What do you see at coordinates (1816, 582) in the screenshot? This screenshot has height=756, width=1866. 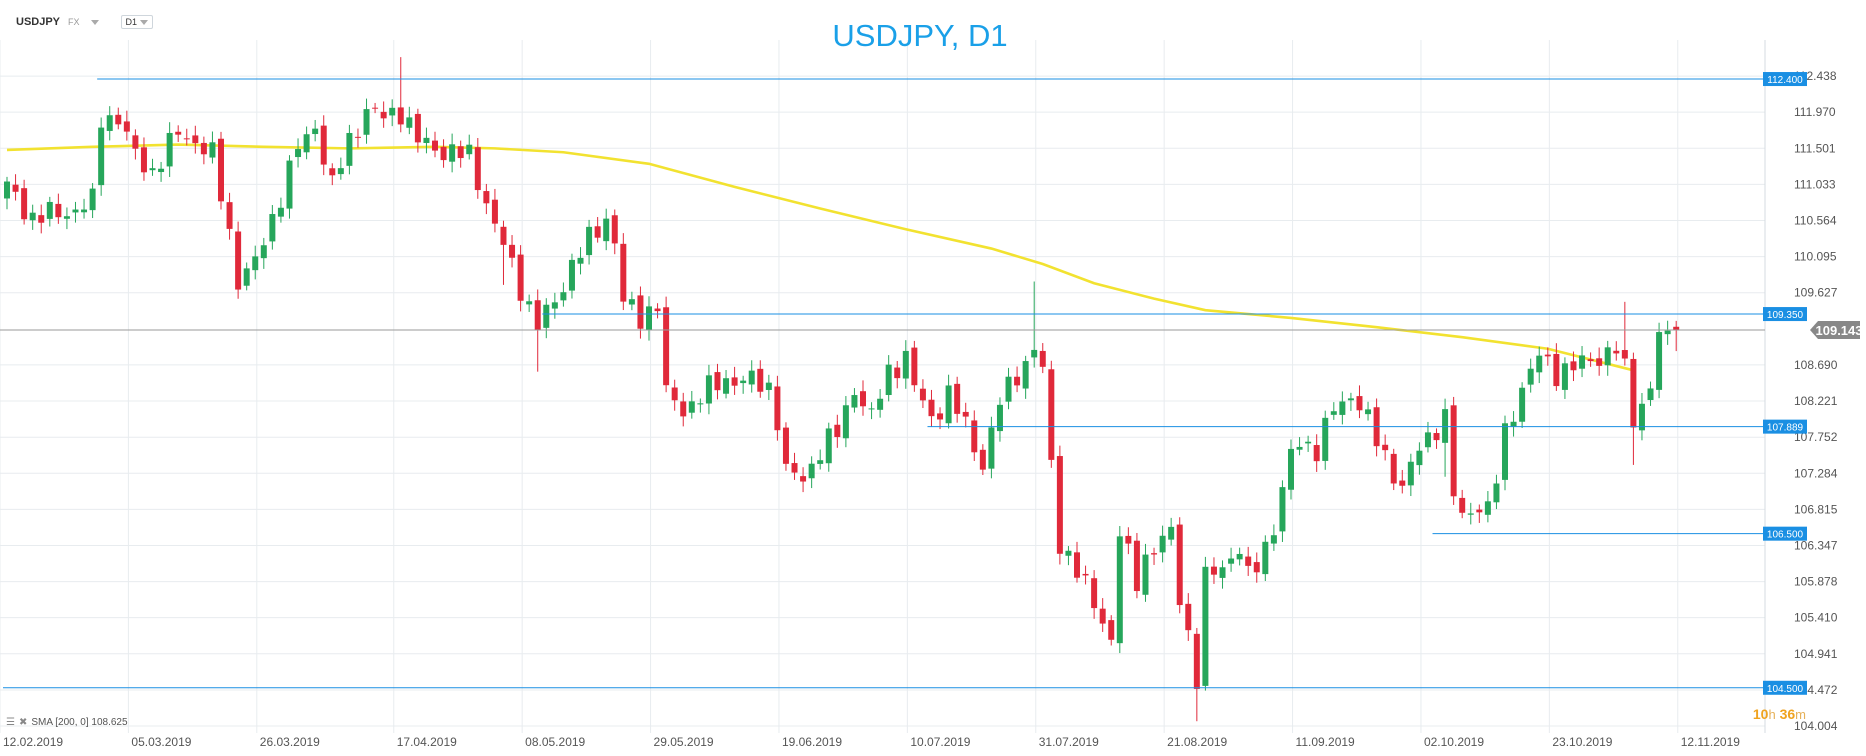 I see `y-tick-label: 105.878` at bounding box center [1816, 582].